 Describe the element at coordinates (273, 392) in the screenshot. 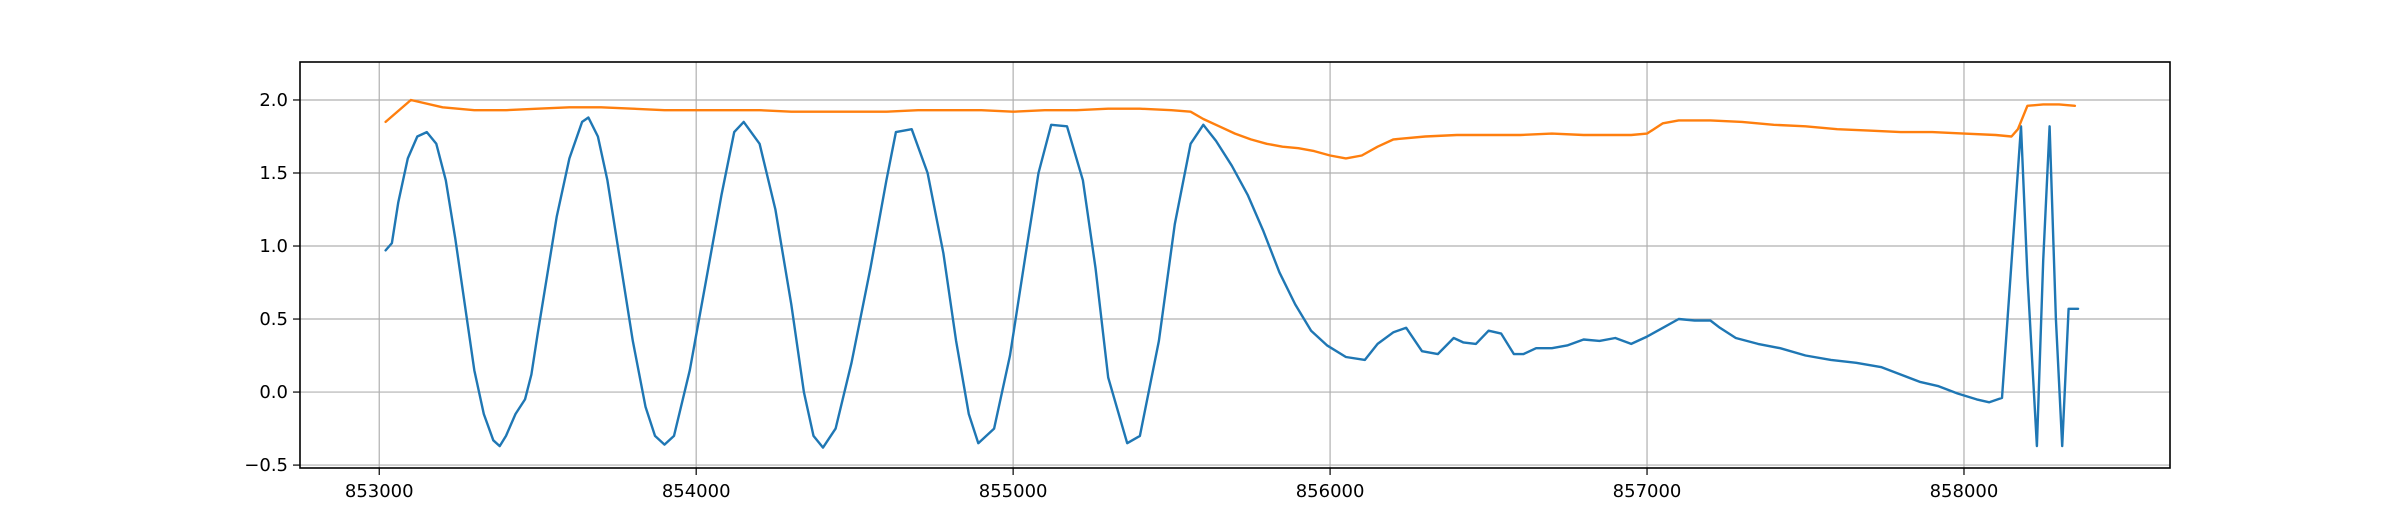

I see `y-tick-label: 0.0` at that location.